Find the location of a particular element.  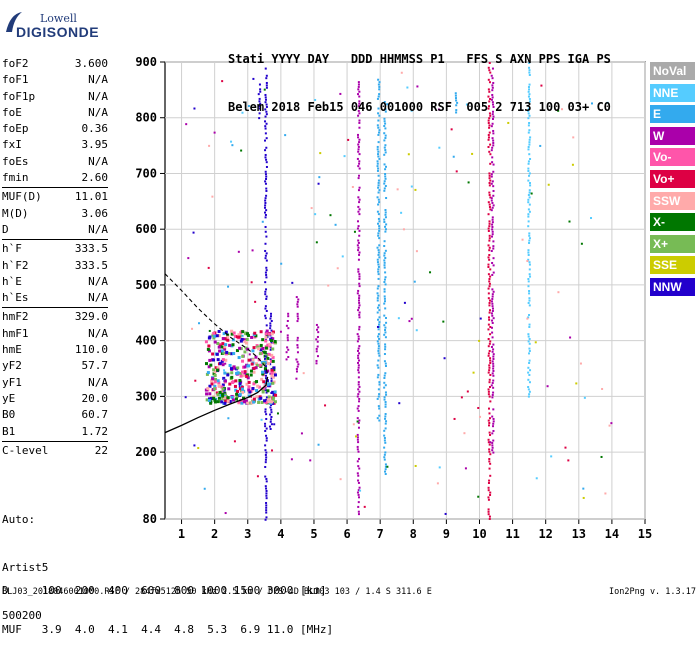

param-name: fxI is located at coordinates (12, 145).